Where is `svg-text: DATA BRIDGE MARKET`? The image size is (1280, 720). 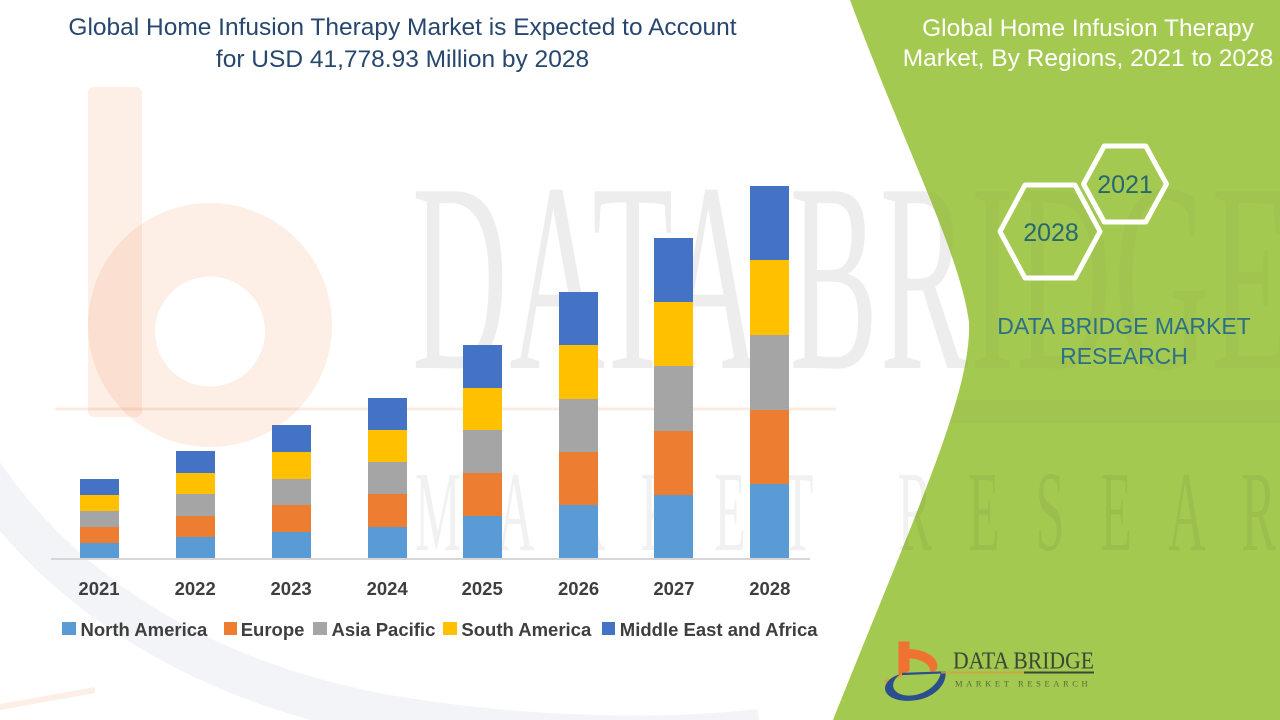 svg-text: DATA BRIDGE MARKET is located at coordinates (1123, 326).